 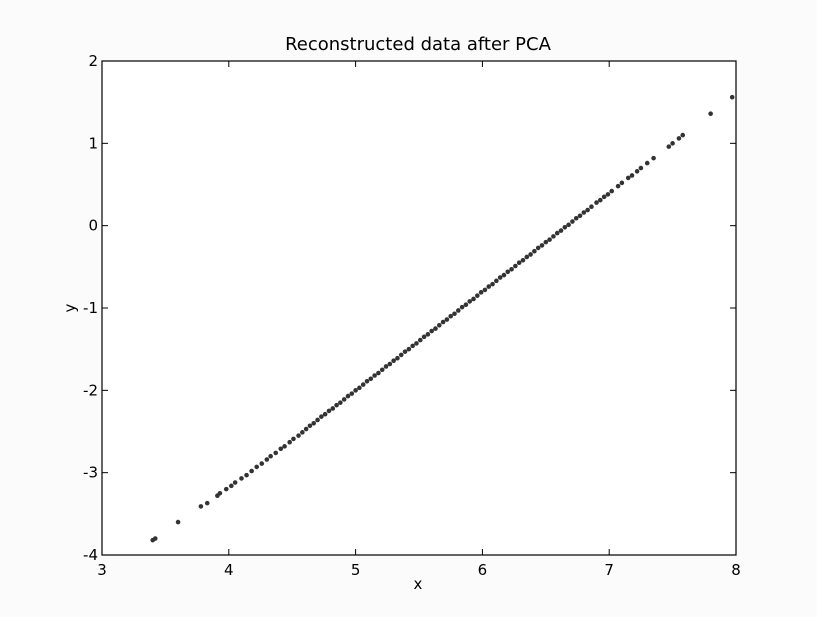 What do you see at coordinates (418, 44) in the screenshot?
I see `chart-title: Reconstructed data after PCA` at bounding box center [418, 44].